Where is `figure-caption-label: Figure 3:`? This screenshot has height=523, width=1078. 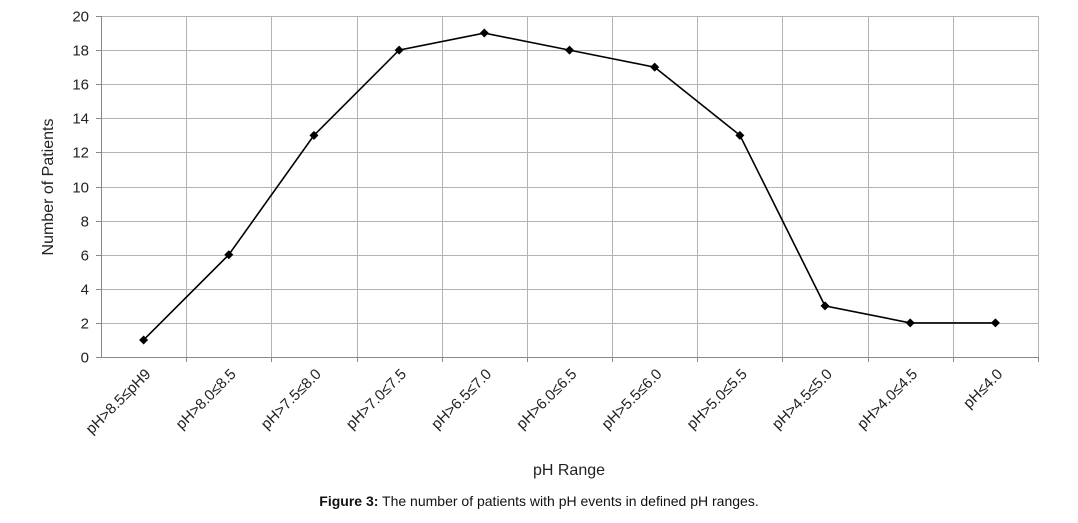
figure-caption-label: Figure 3: is located at coordinates (349, 501).